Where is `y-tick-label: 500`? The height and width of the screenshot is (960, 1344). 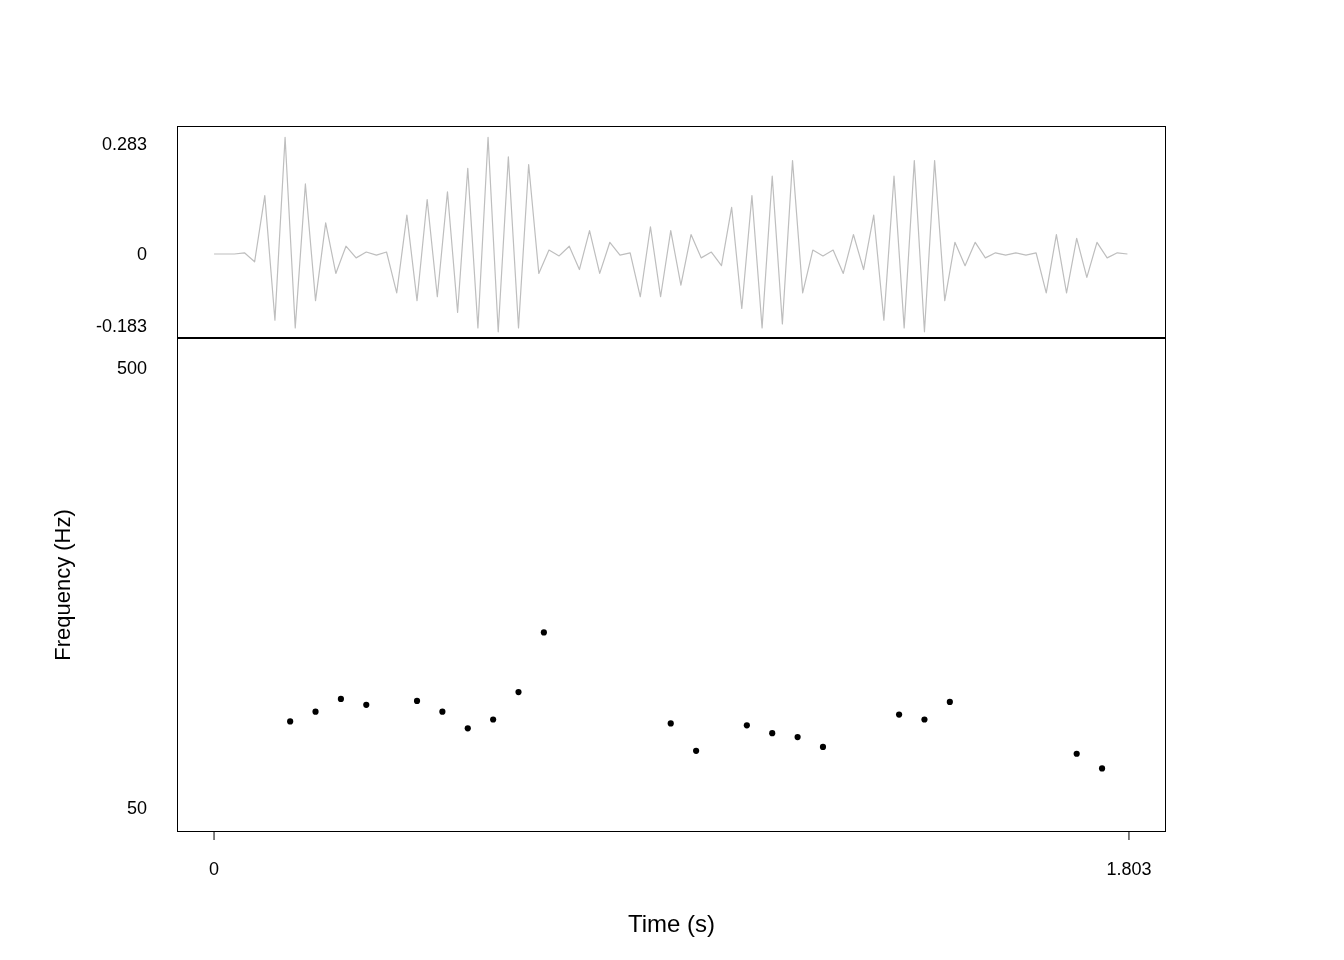
y-tick-label: 500 is located at coordinates (131, 367).